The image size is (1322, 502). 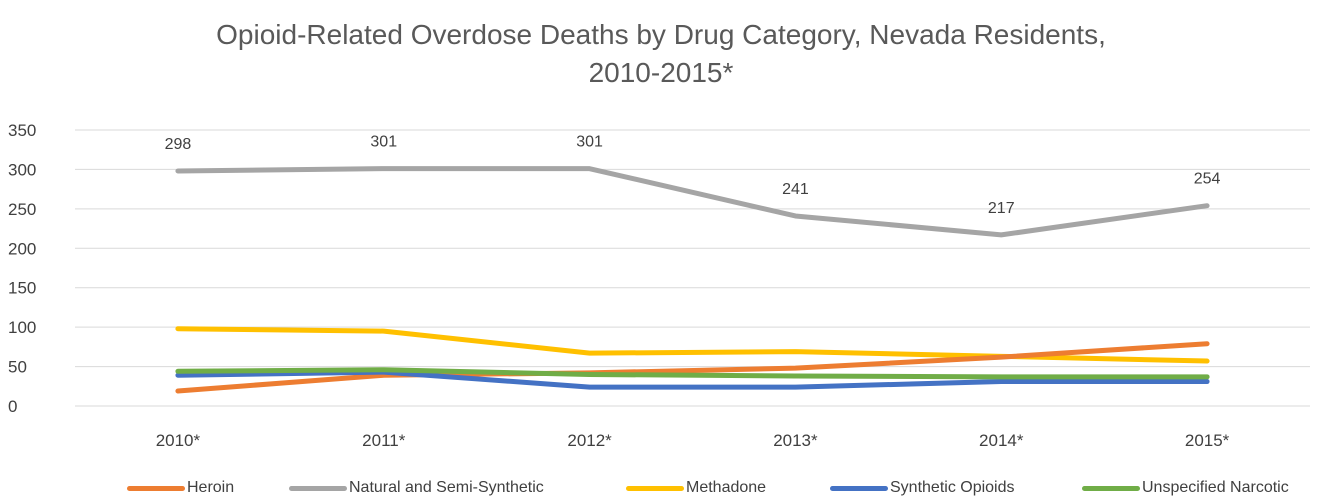 I want to click on legend-item-unspecified-narcotic: Unspecified Narcotic, so click(x=1185, y=488).